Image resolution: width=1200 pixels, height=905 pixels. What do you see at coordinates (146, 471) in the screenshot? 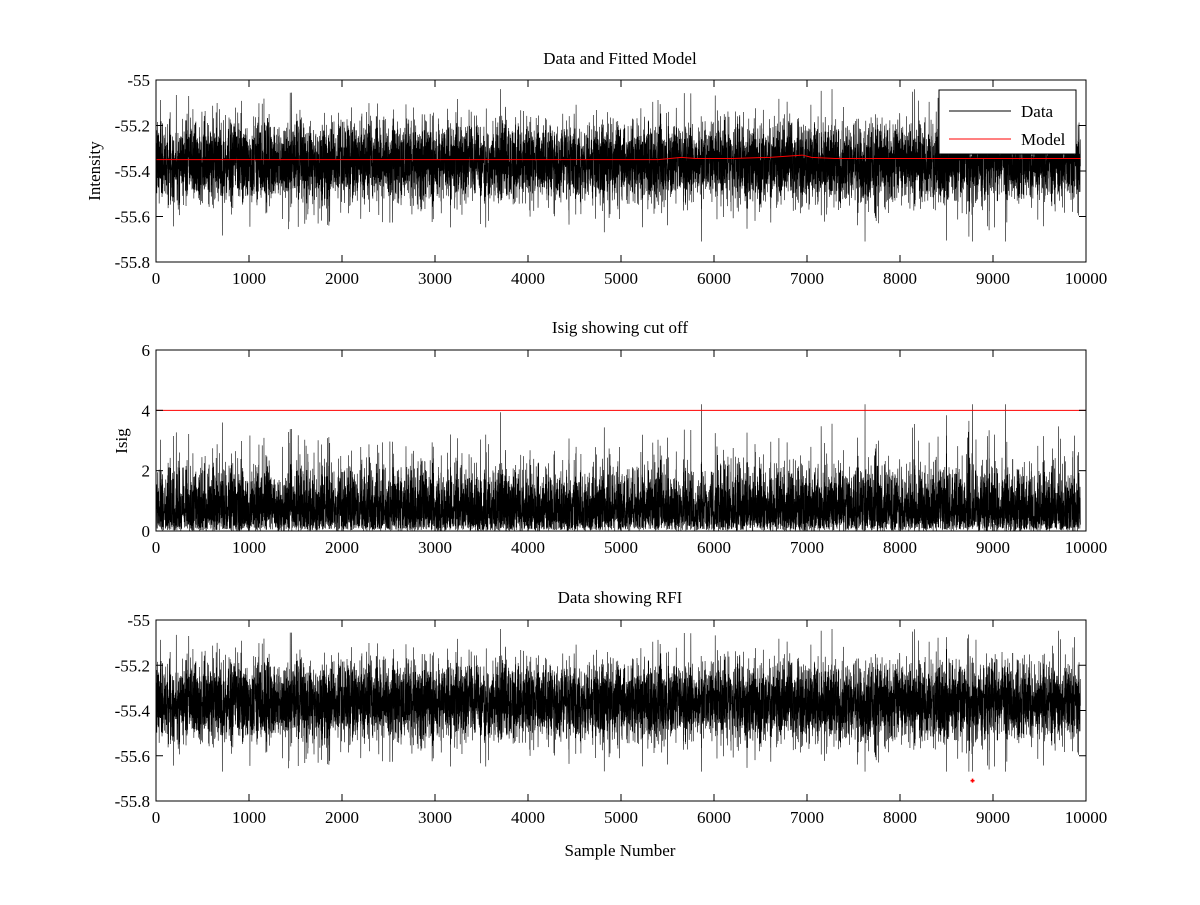
I see `y-tick-label: 2` at bounding box center [146, 471].